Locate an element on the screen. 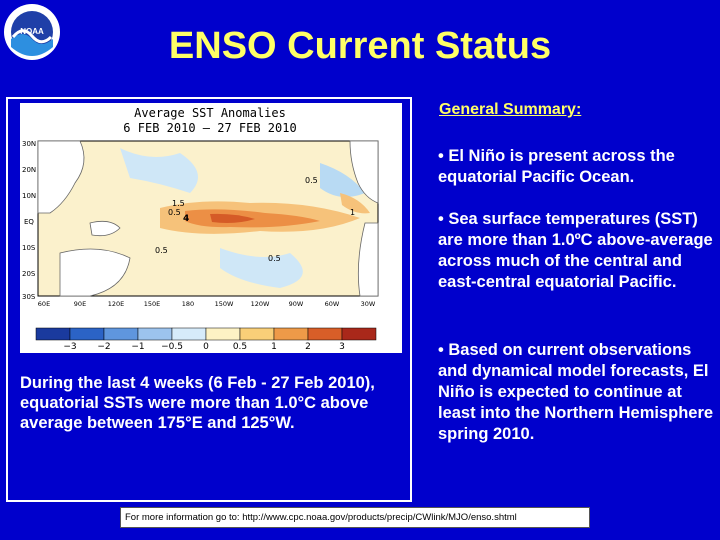  colorbar-label: 1 is located at coordinates (274, 347).